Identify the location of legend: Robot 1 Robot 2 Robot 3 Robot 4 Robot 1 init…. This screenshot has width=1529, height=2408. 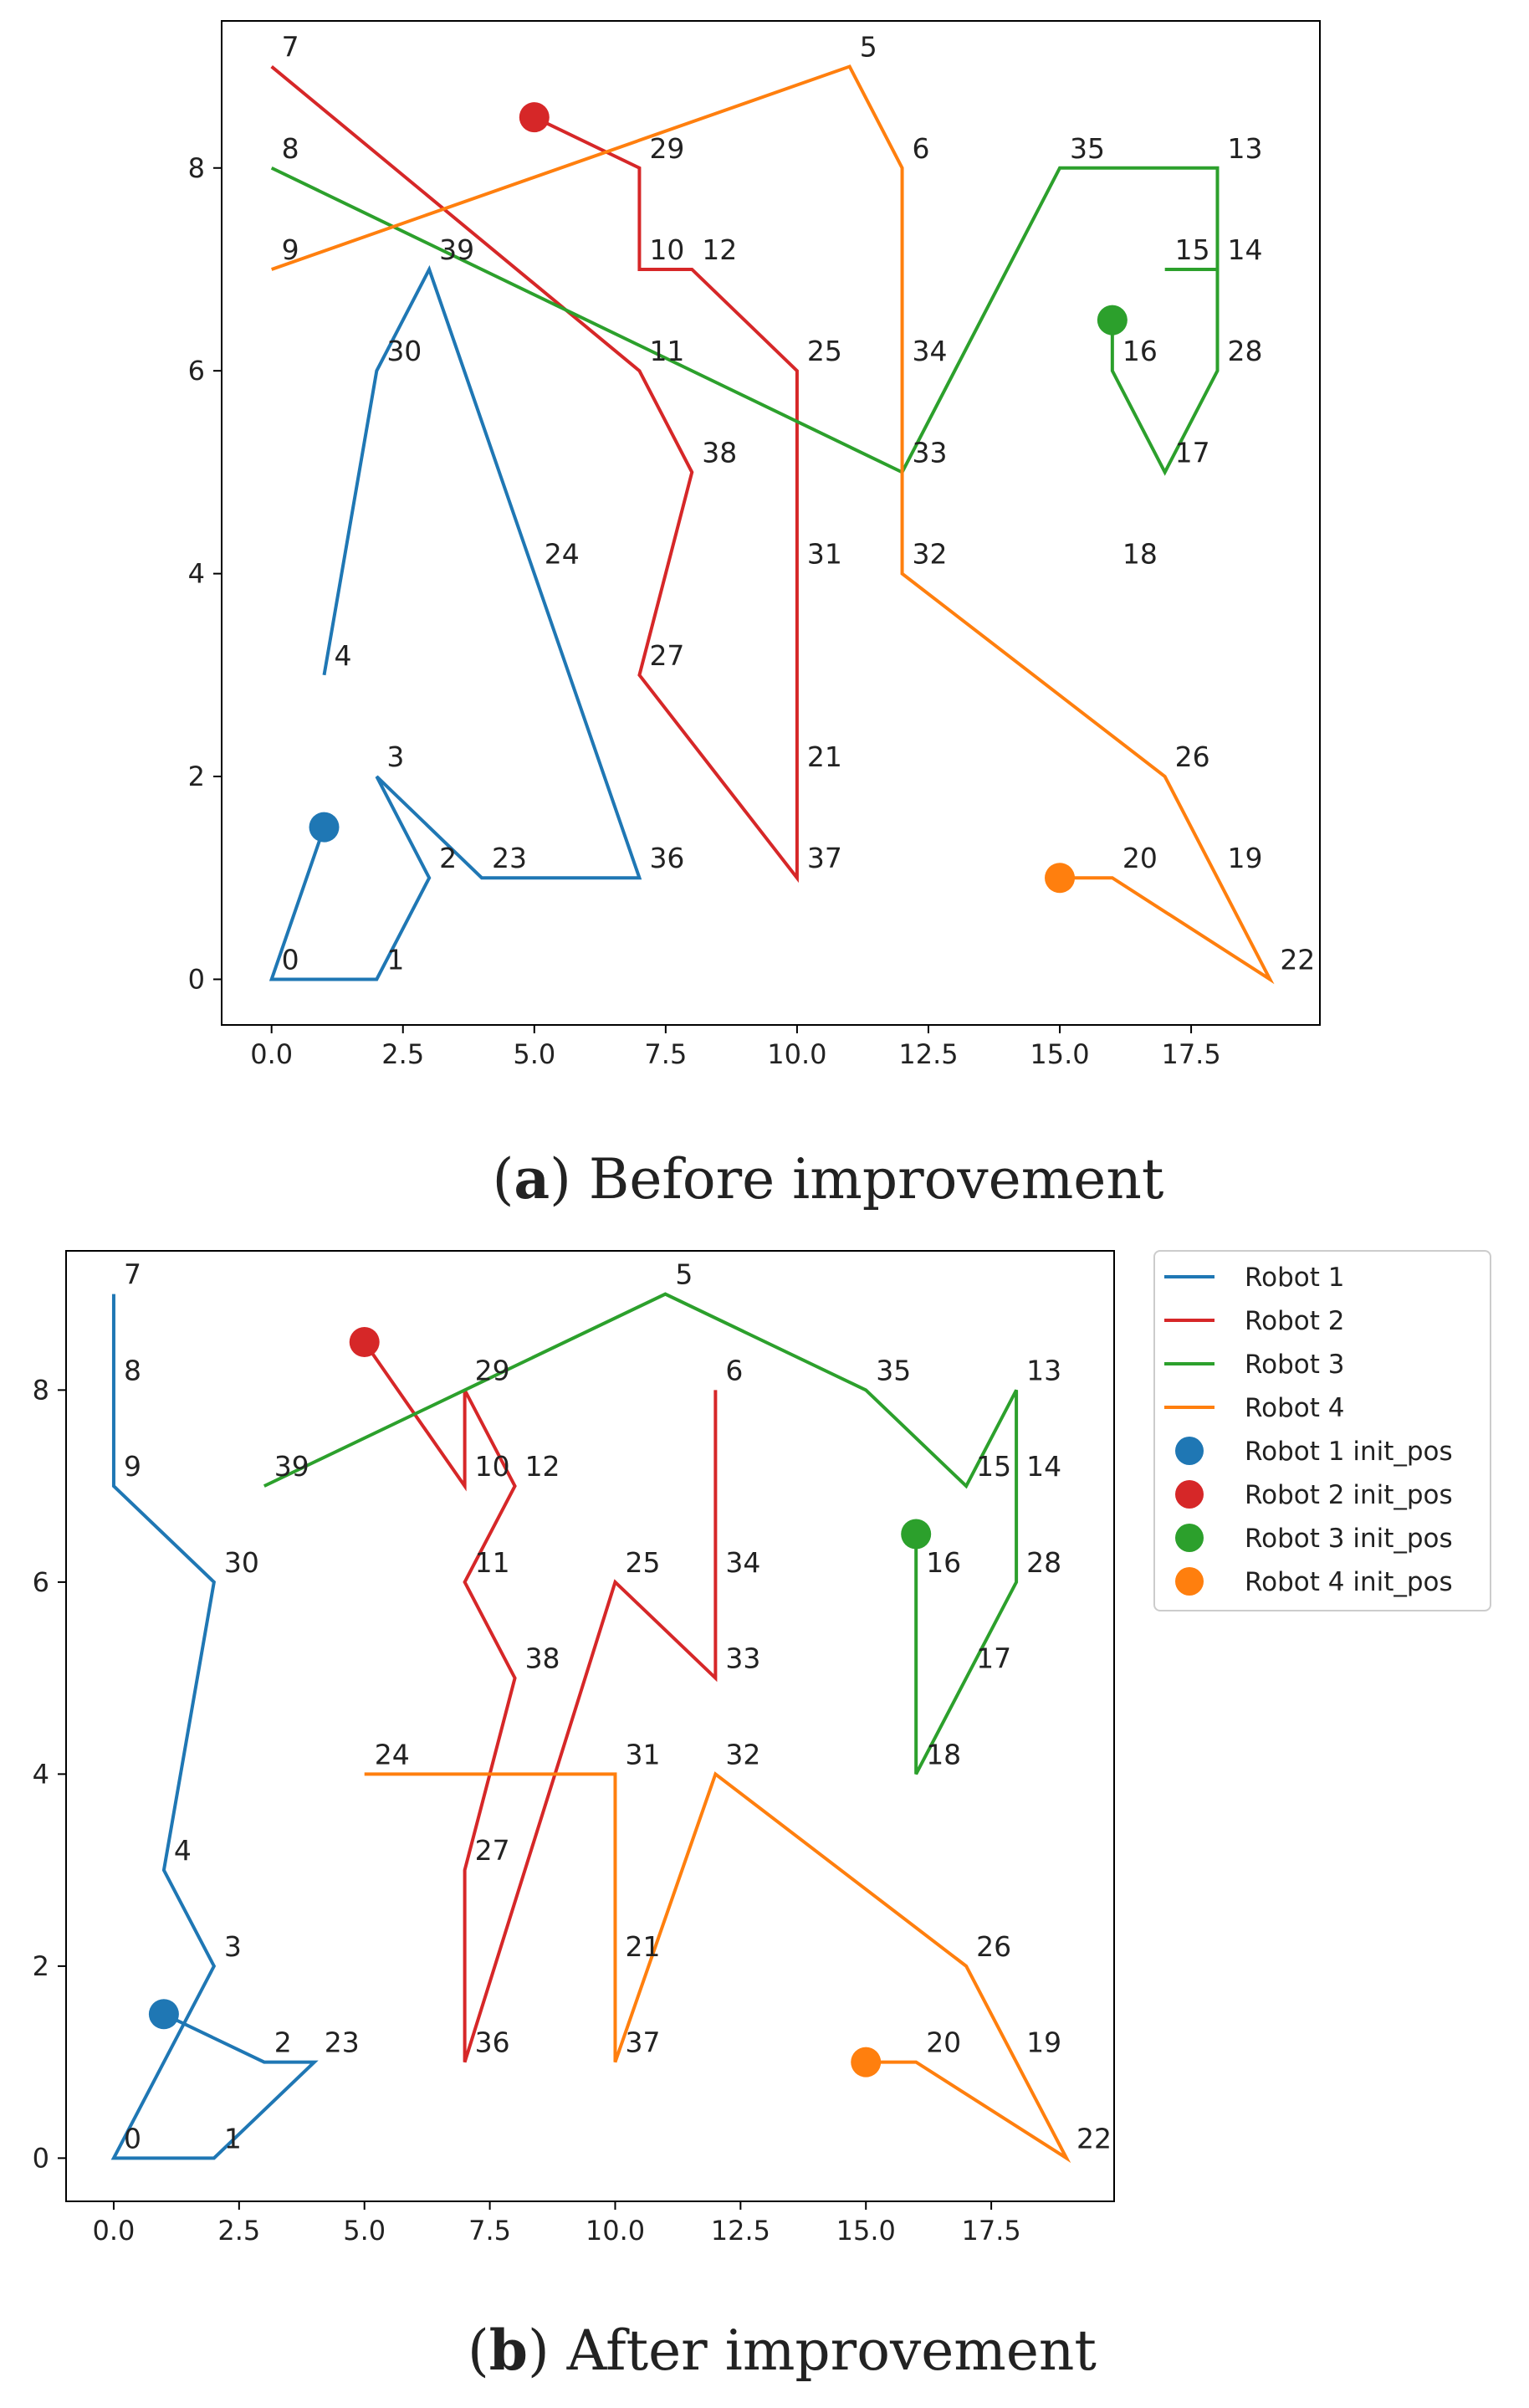
(1322, 1430).